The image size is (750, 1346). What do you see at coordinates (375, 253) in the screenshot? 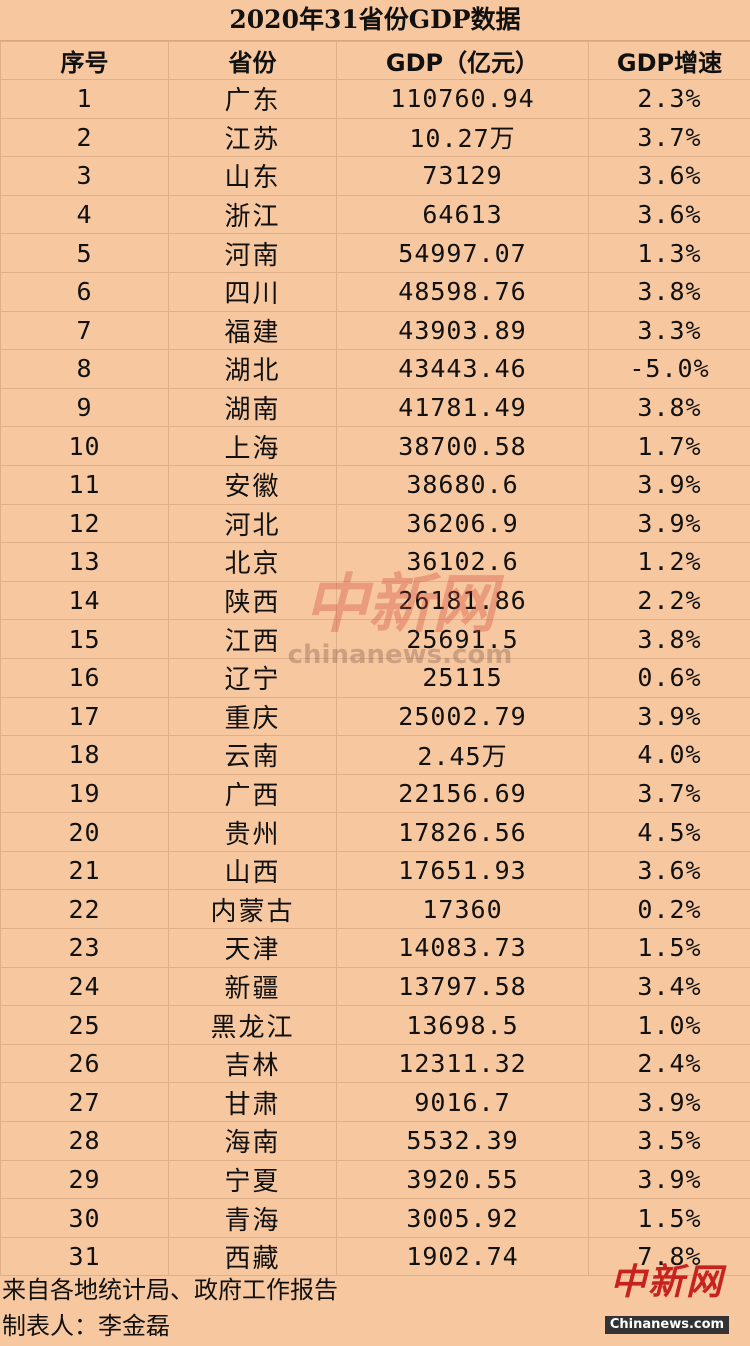
I see `table-row: 5 河南 54997.07 1.3%` at bounding box center [375, 253].